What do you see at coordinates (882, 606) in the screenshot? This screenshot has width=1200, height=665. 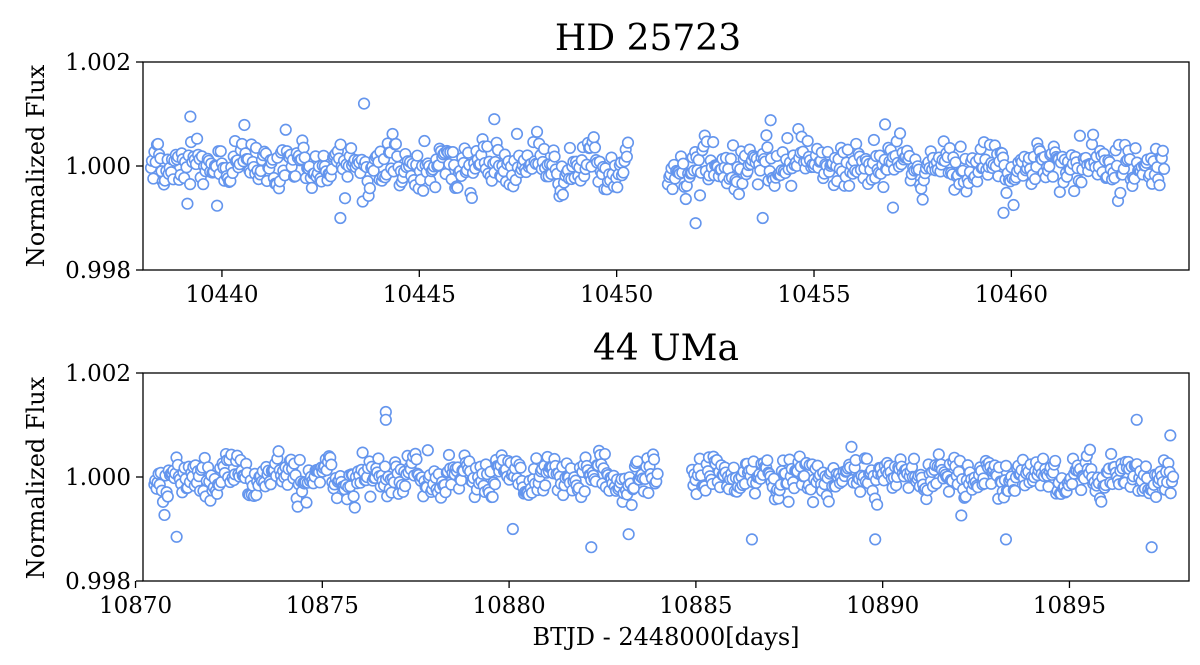 I see `x-tick-label: 10890` at bounding box center [882, 606].